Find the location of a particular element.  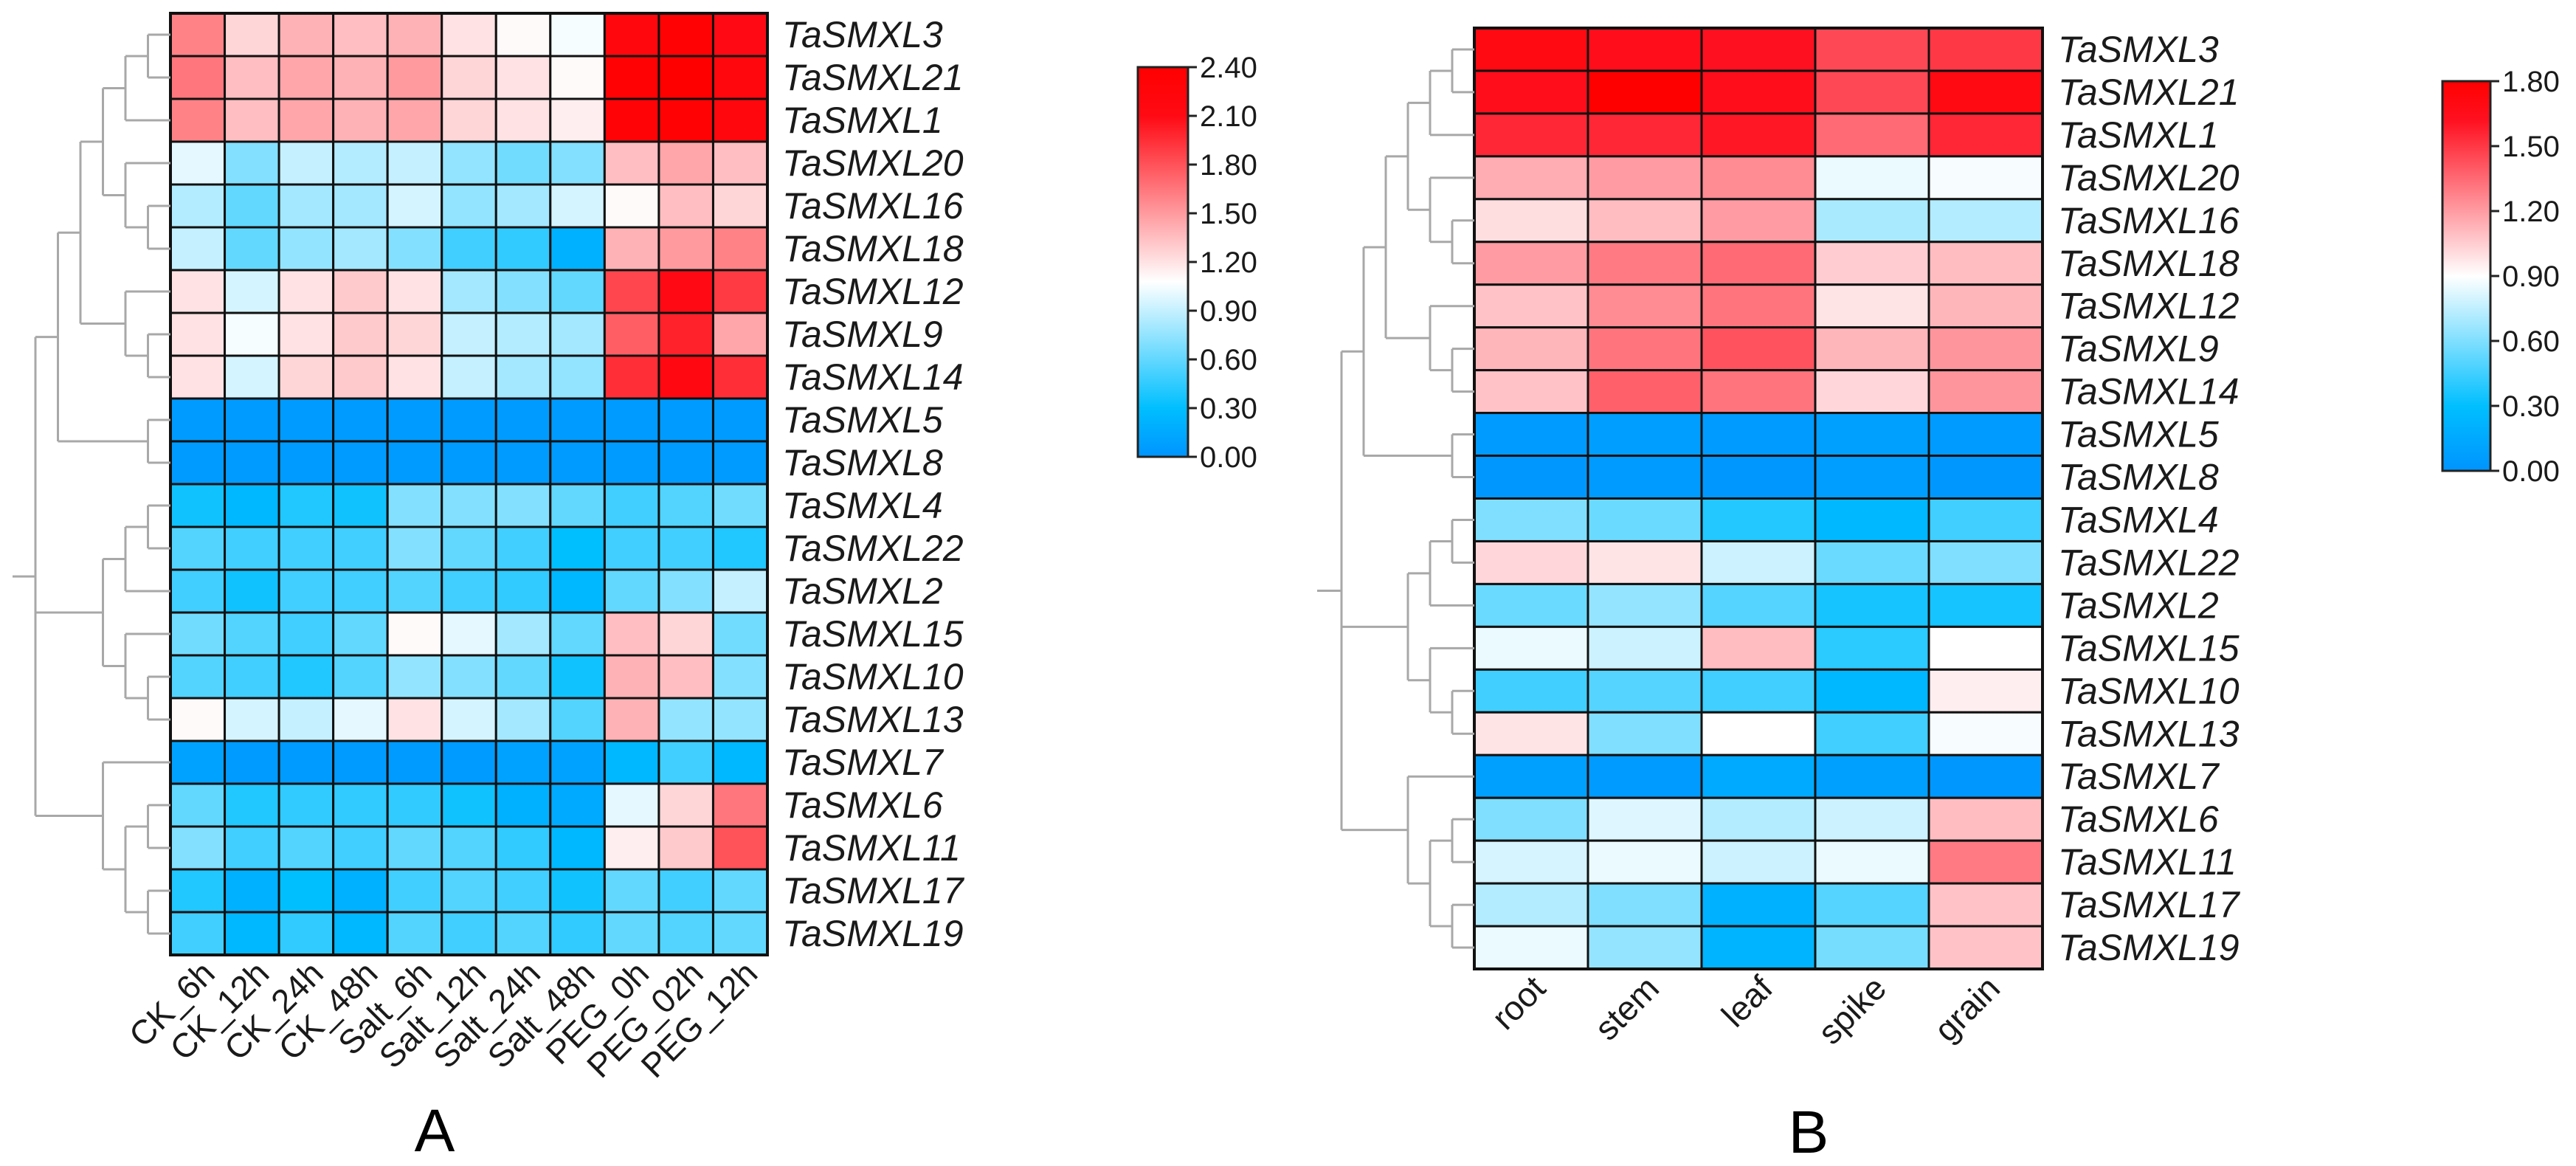

row-dendrogram is located at coordinates (1395, 499).